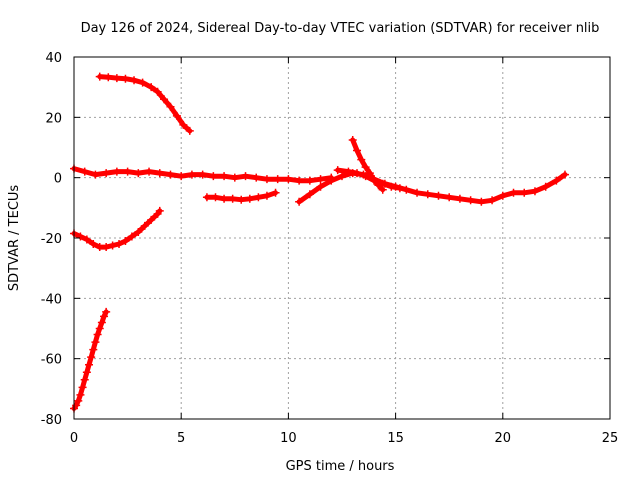  I want to click on x-tick-label: 15, so click(395, 438).